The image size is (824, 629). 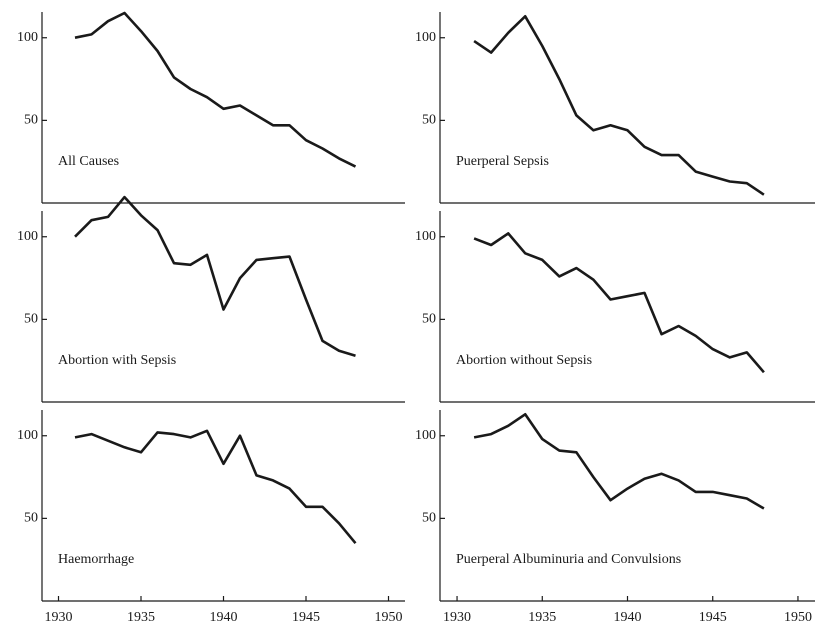 I want to click on panel-label: Puerperal Sepsis, so click(x=502, y=161).